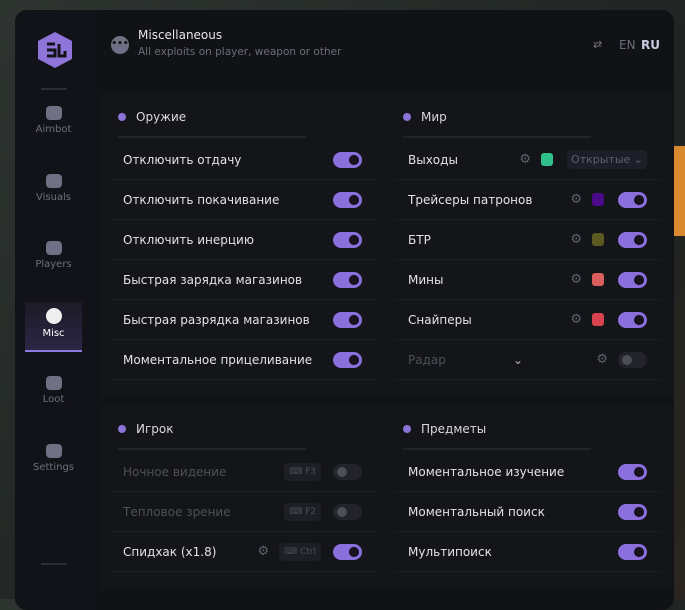 This screenshot has width=685, height=610. I want to click on sidebar-item-label: Misc, so click(53, 333).